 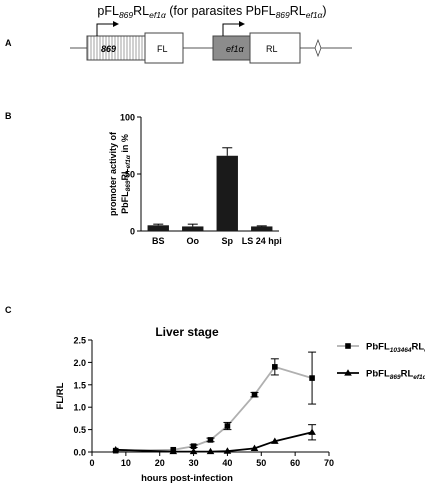 What do you see at coordinates (395, 348) in the screenshot?
I see `legend-label: PbFL103464RLef1α` at bounding box center [395, 348].